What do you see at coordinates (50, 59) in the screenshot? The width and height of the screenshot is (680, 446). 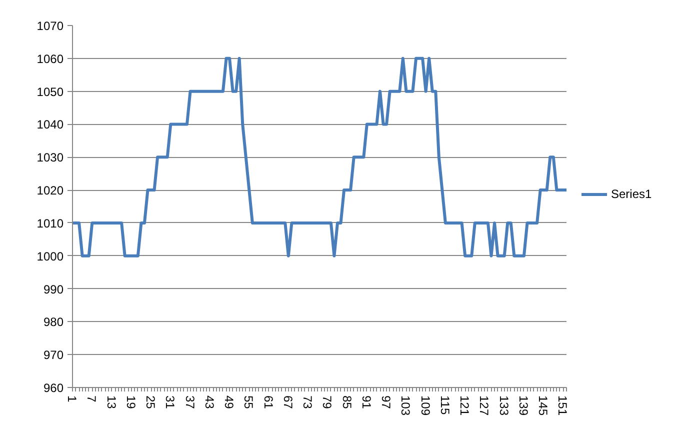 I see `y-tick-label: 1060` at bounding box center [50, 59].